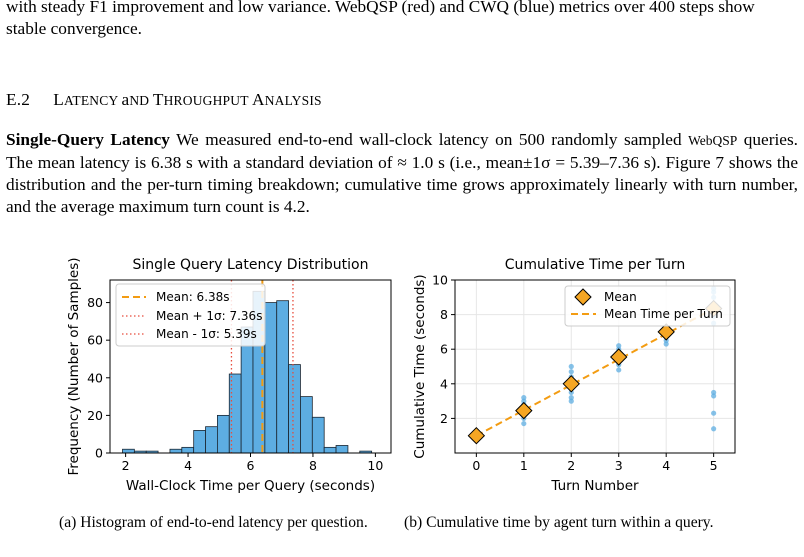 The image size is (804, 557). What do you see at coordinates (18, 99) in the screenshot?
I see `section-number: E.2` at bounding box center [18, 99].